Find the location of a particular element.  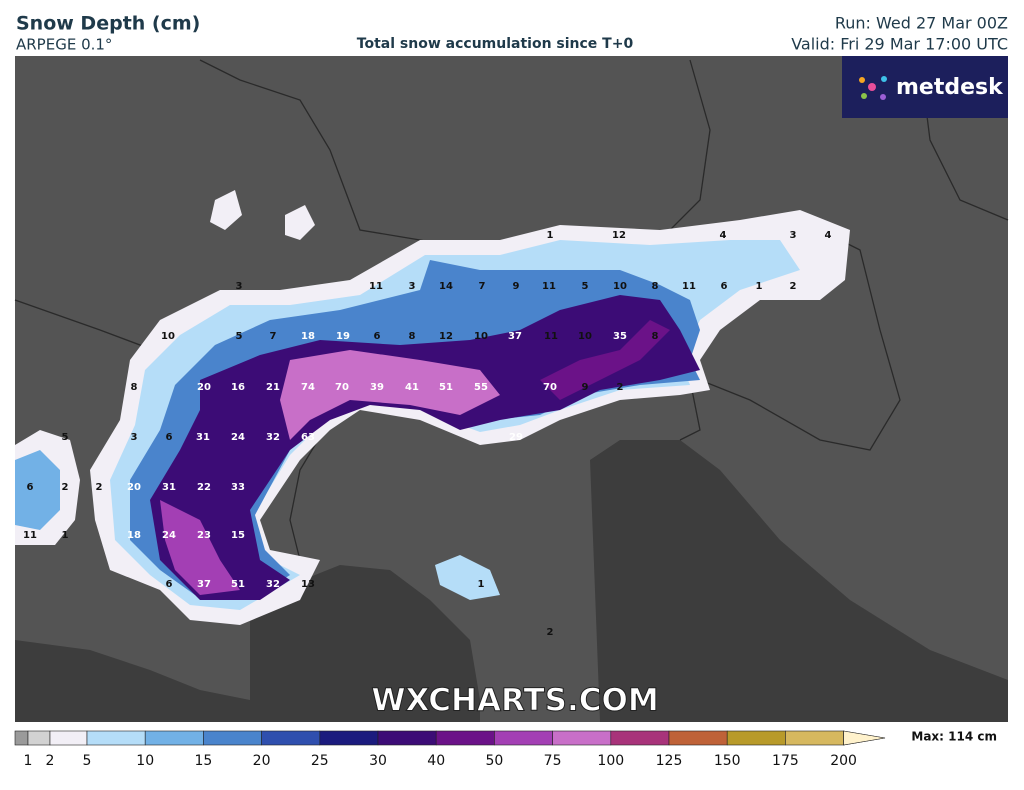

map-label: 35 is located at coordinates (620, 336).